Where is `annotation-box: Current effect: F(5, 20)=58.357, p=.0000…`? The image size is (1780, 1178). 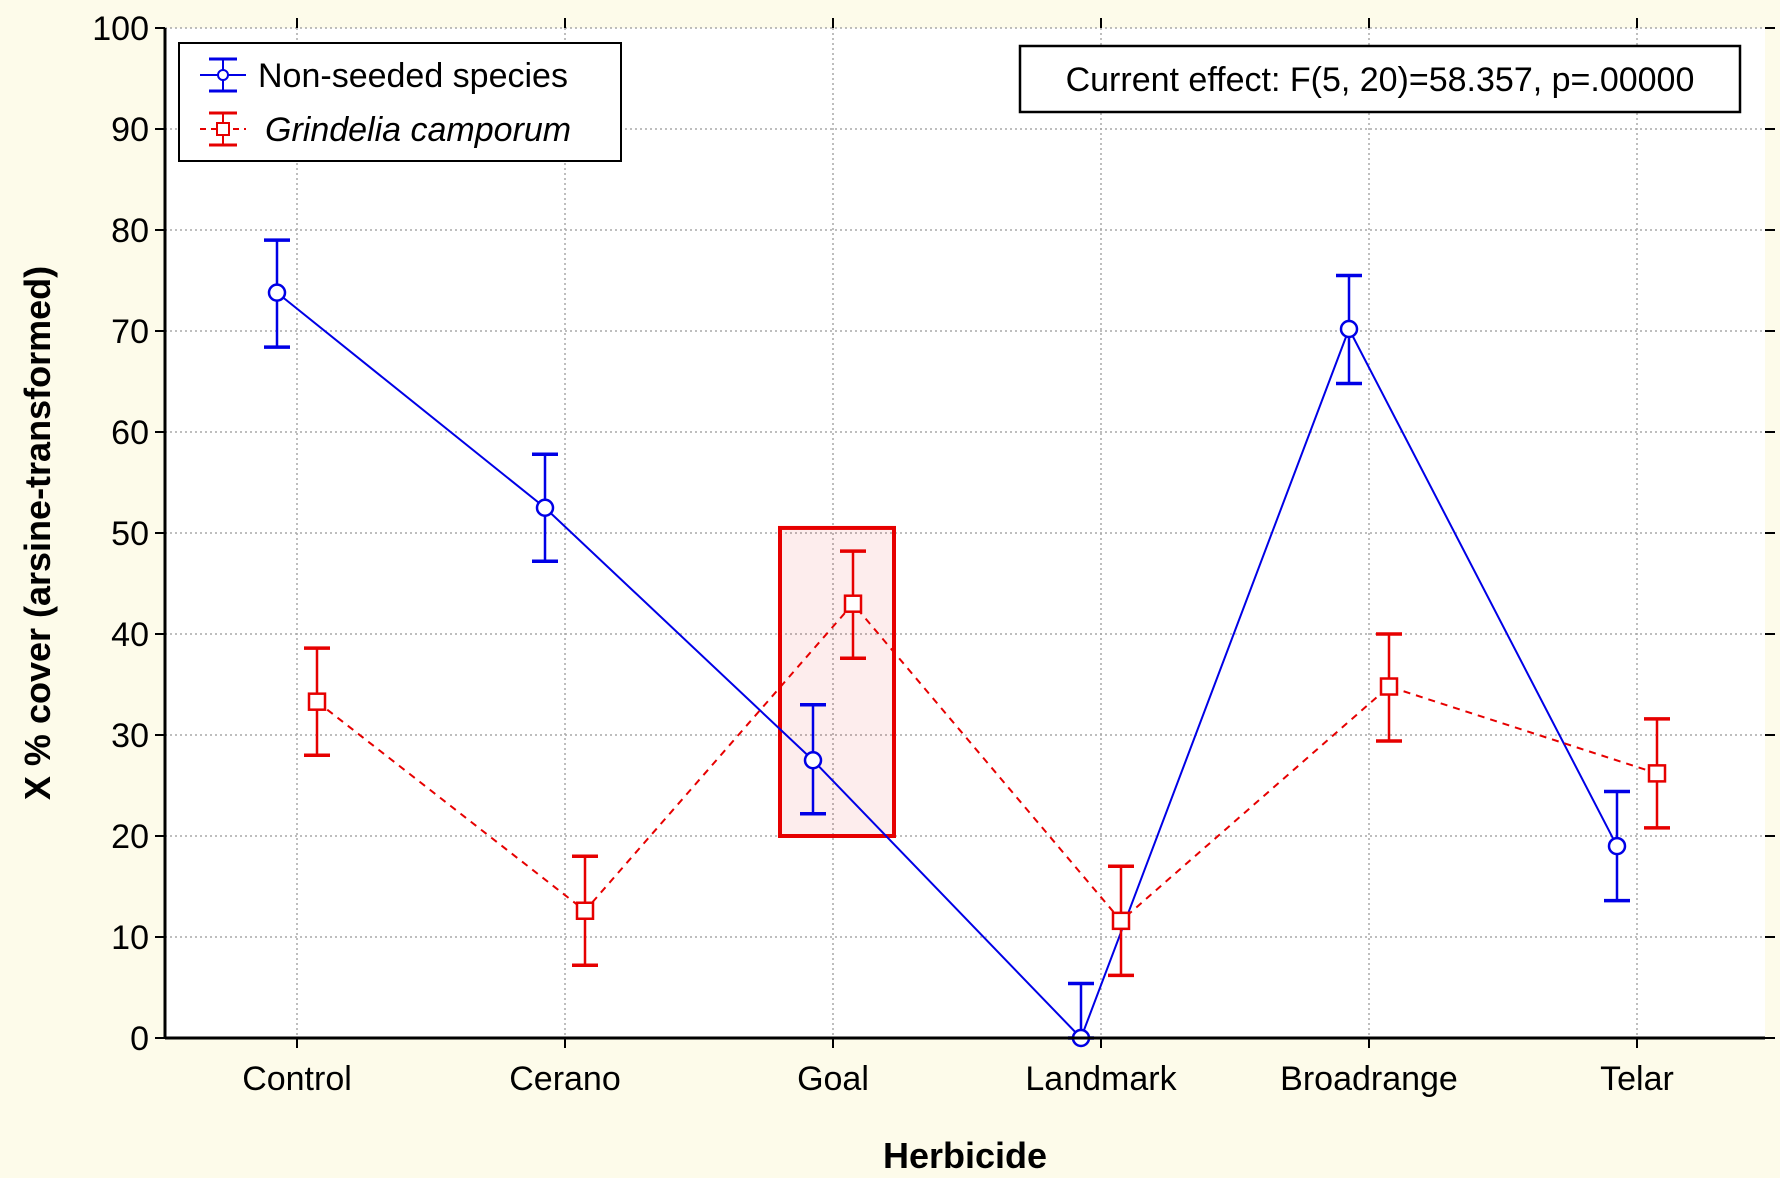
annotation-box: Current effect: F(5, 20)=58.357, p=.0000… is located at coordinates (1380, 79).